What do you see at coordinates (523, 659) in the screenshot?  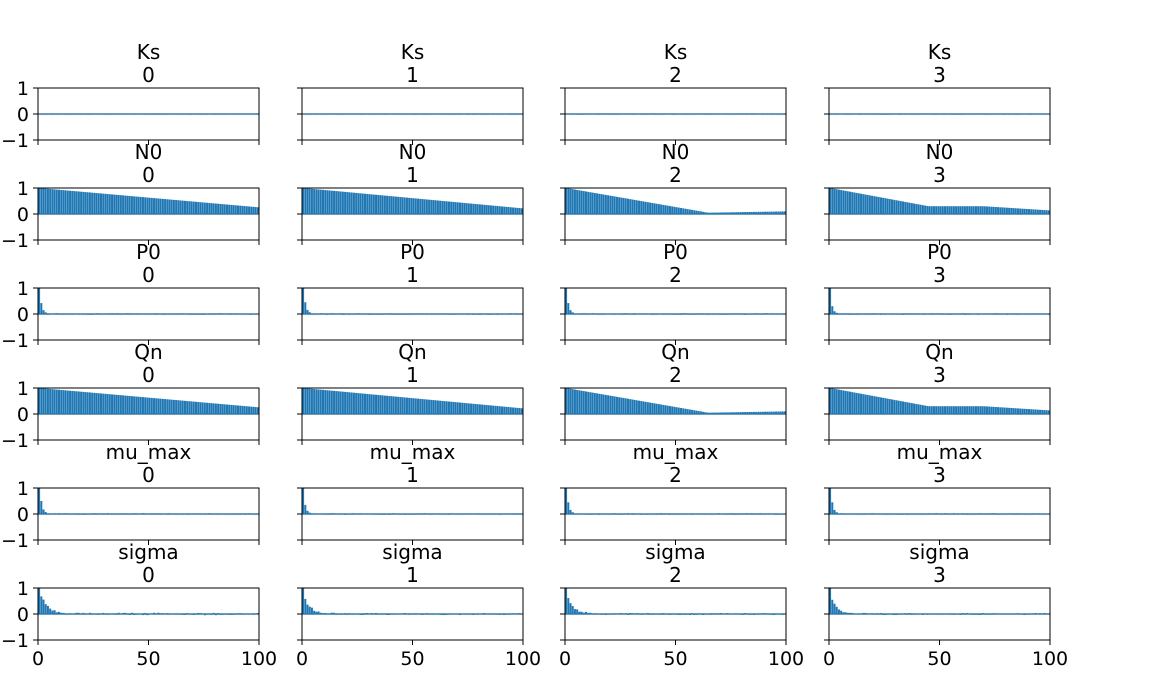 I see `x-tick-label: 100` at bounding box center [523, 659].